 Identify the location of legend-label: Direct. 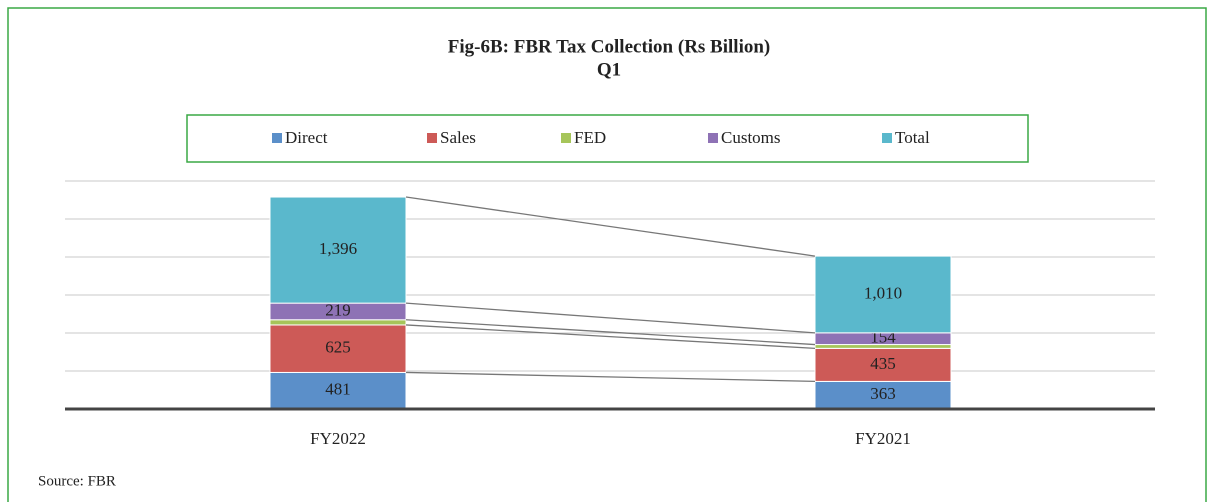
(306, 137).